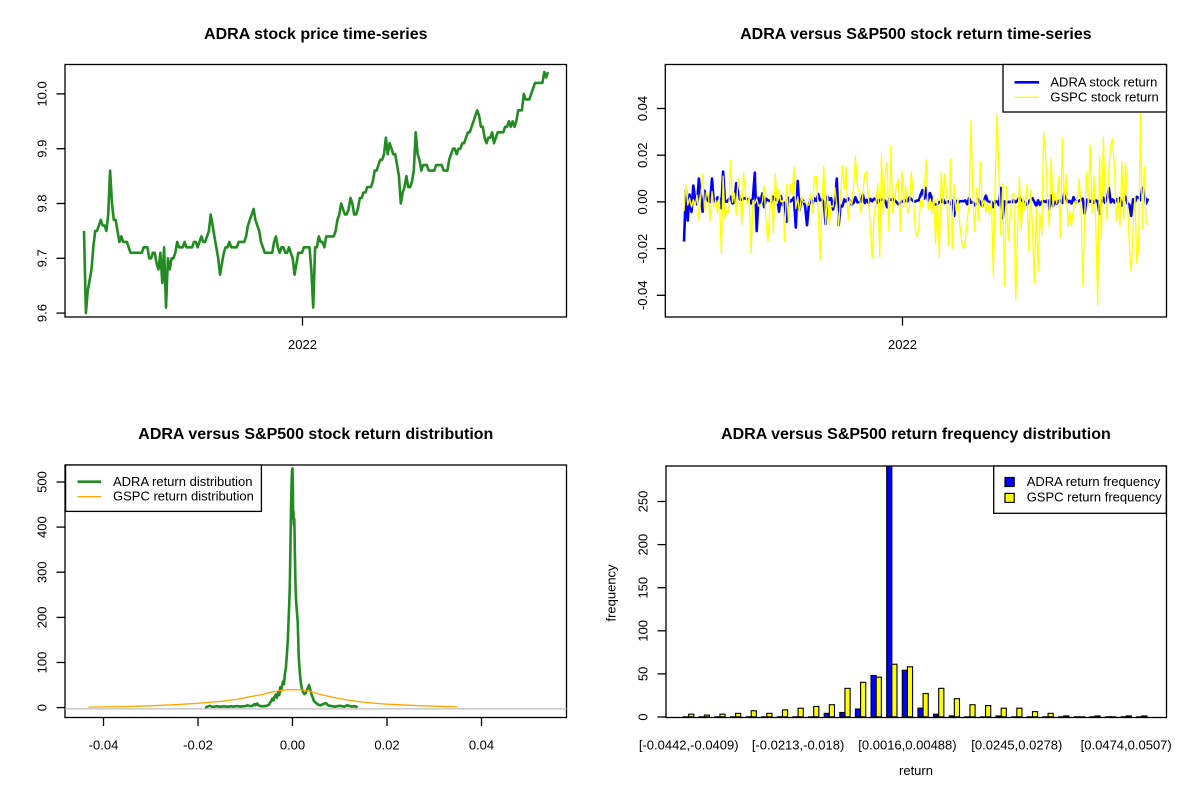  I want to click on svg-text: 9.7, so click(42, 258).